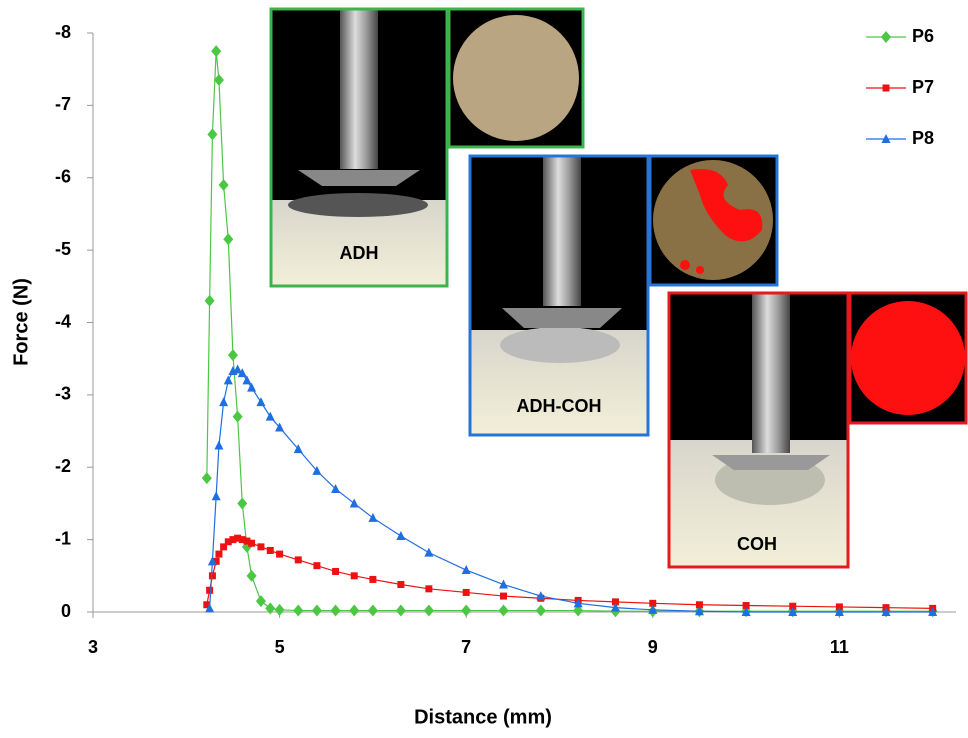 The image size is (968, 738). What do you see at coordinates (63, 538) in the screenshot?
I see `y-tick-label: -1` at bounding box center [63, 538].